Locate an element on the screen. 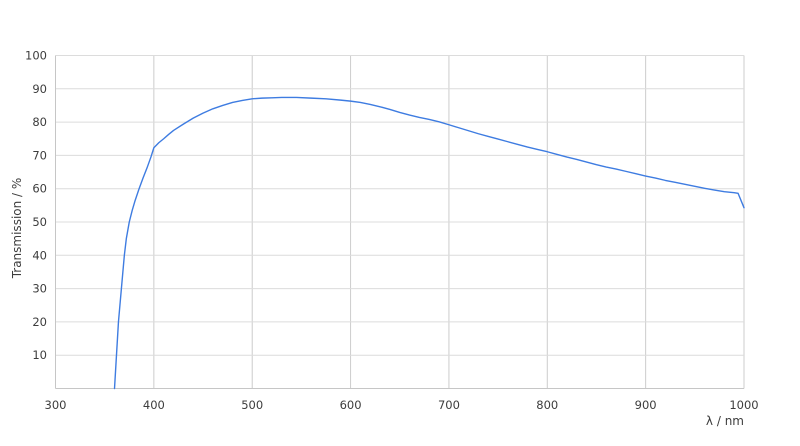 Image resolution: width=800 pixels, height=446 pixels. x-tick-label: 1000 is located at coordinates (743, 405).